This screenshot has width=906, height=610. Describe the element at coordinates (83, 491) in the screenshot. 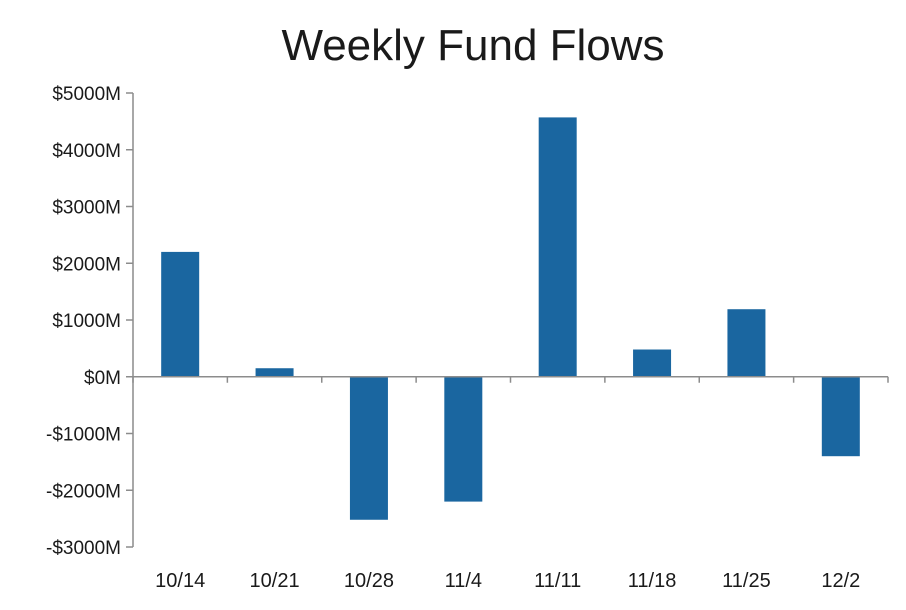

I see `y-tick-label: -$2000M` at that location.